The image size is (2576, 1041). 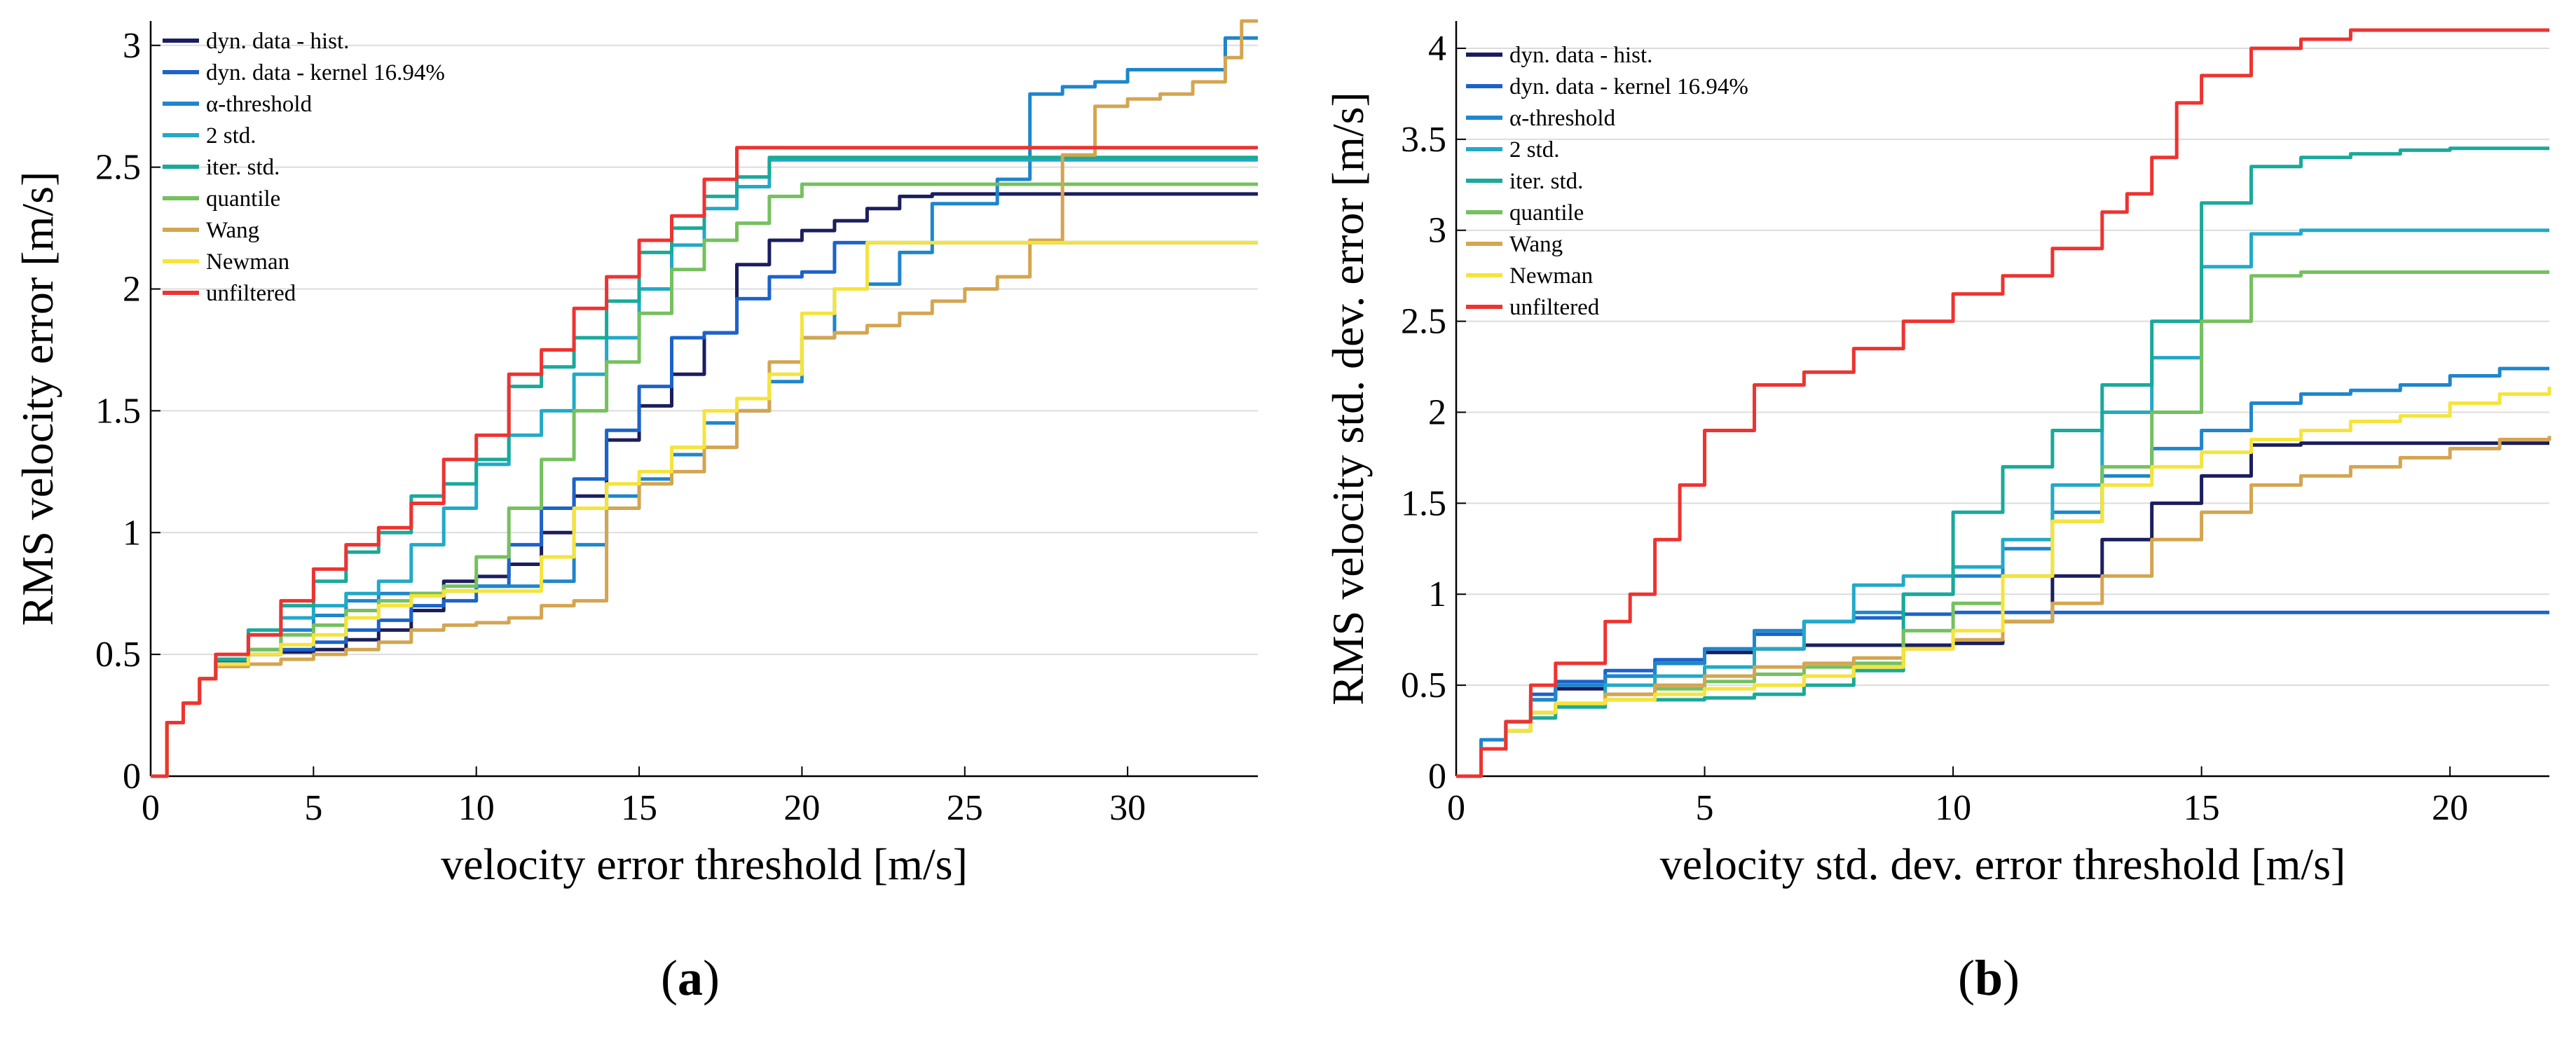 What do you see at coordinates (1348, 399) in the screenshot?
I see `y-axis-label: RMS velocity std. dev. error [m/s]` at bounding box center [1348, 399].